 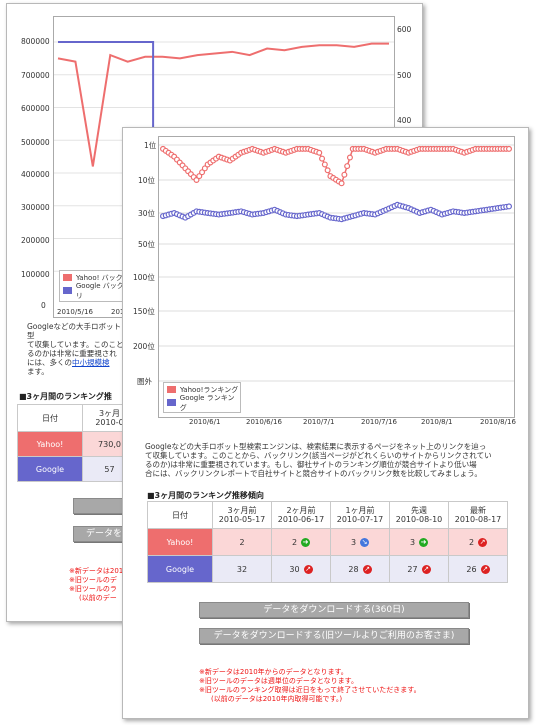 What do you see at coordinates (144, 346) in the screenshot?
I see `y-tick: 200位` at bounding box center [144, 346].